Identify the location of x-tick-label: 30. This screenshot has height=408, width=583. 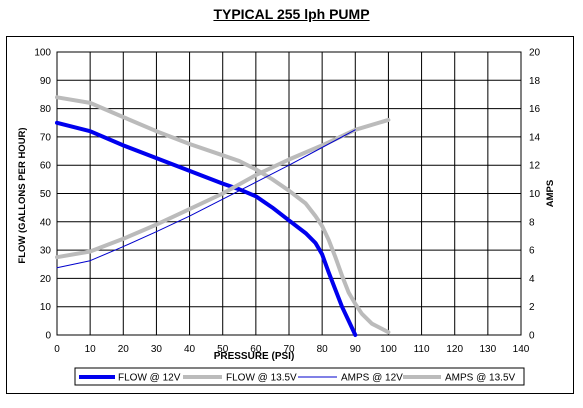
(157, 349).